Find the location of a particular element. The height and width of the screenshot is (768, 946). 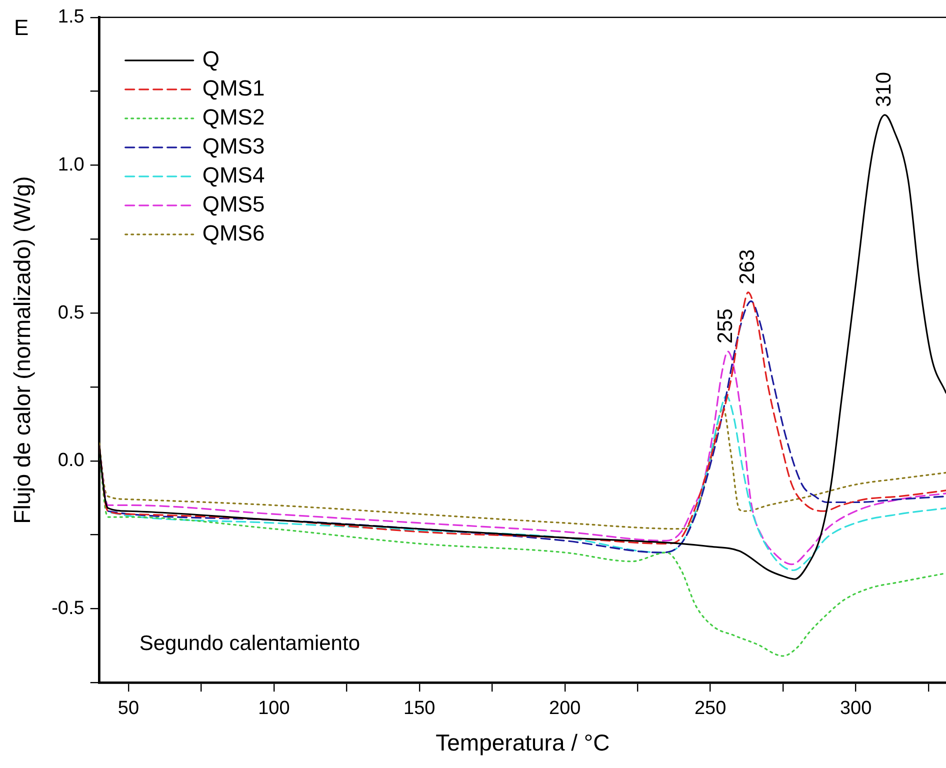

x-tick-label: 300 is located at coordinates (856, 709).